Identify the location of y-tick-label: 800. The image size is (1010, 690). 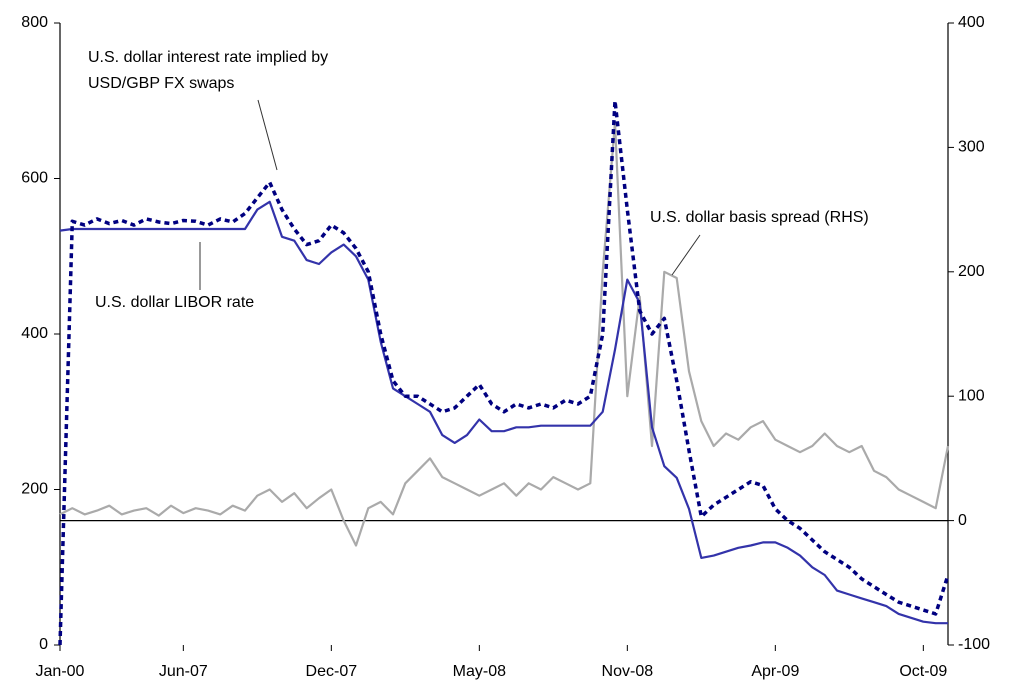
(34, 22).